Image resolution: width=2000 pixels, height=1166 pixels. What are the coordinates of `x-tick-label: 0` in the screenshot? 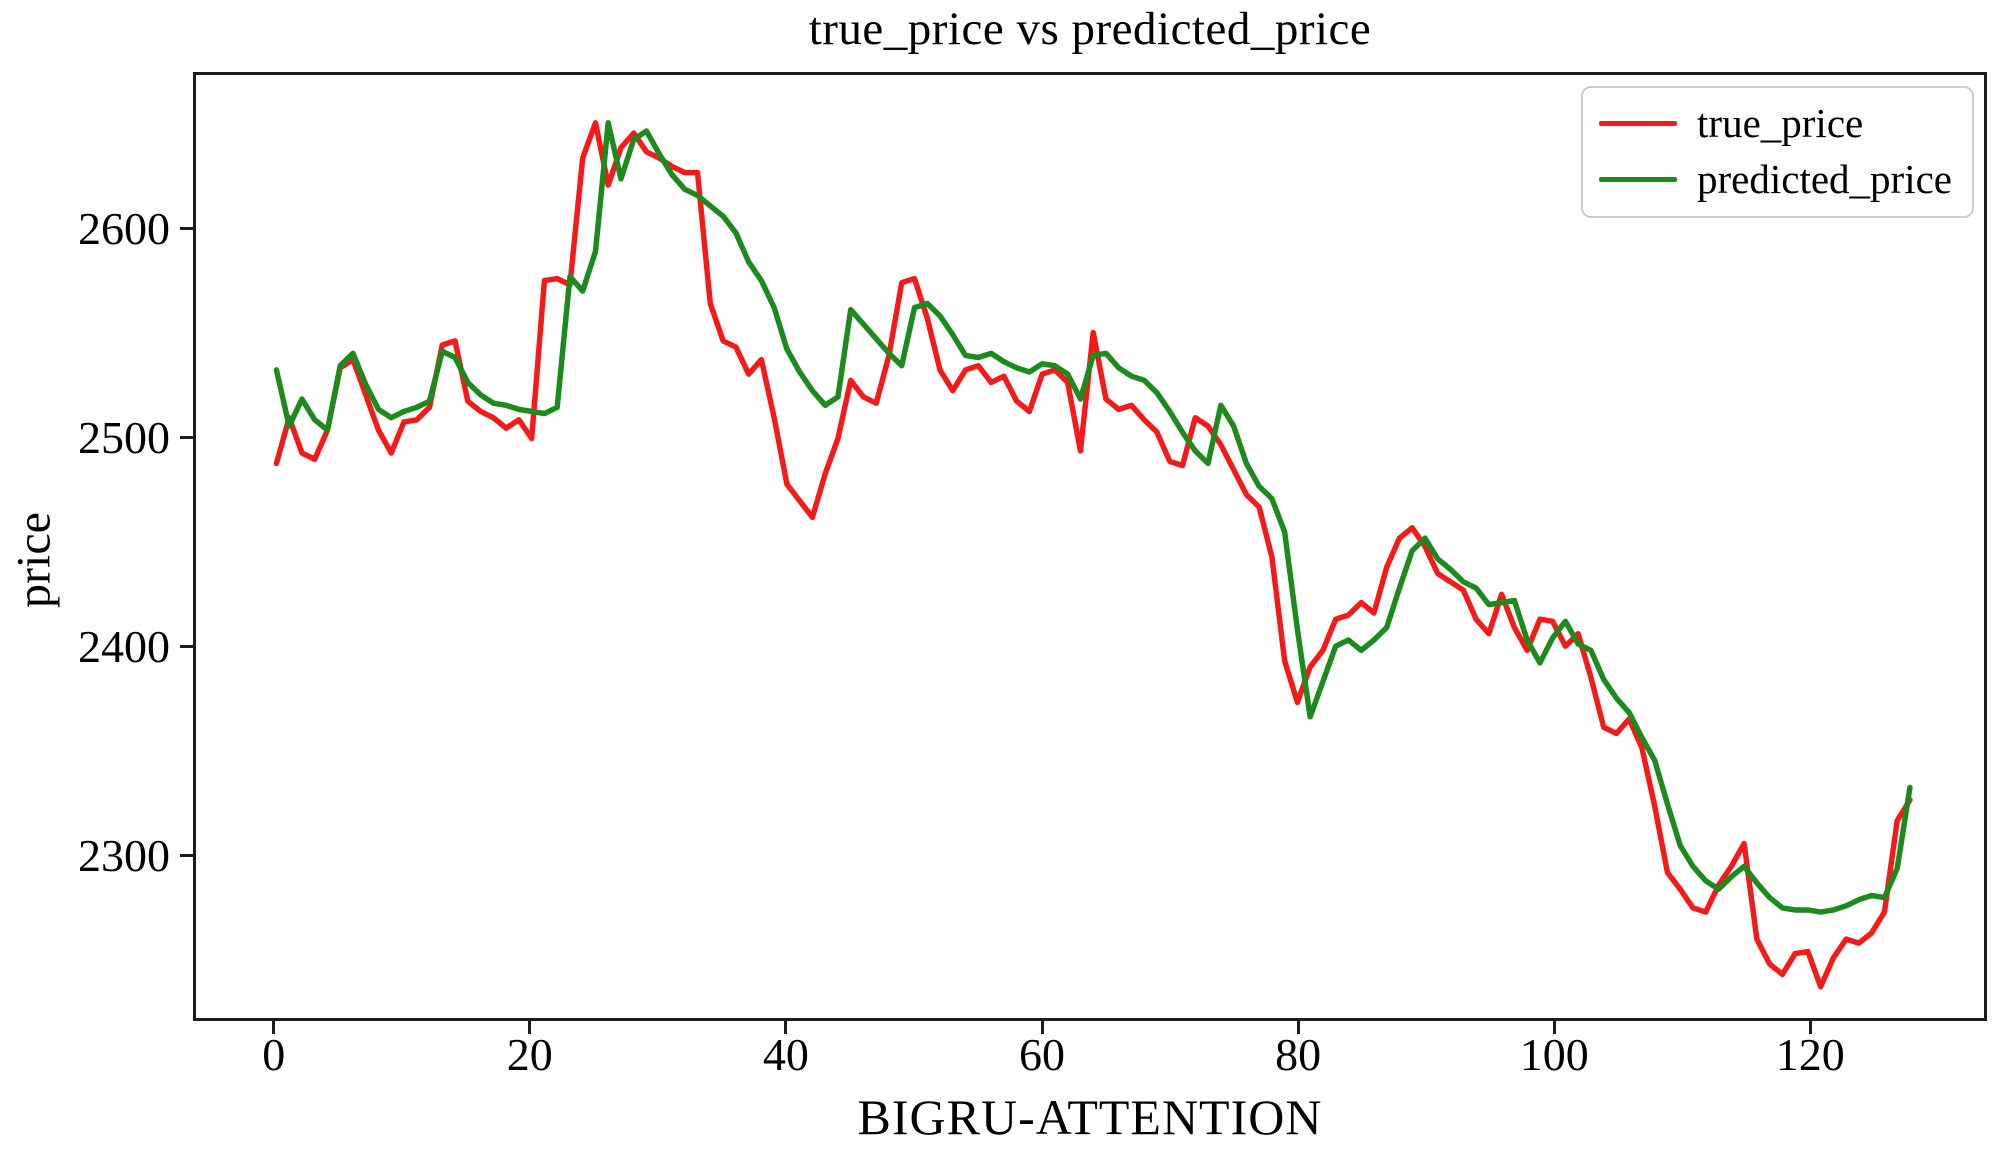 It's located at (274, 1054).